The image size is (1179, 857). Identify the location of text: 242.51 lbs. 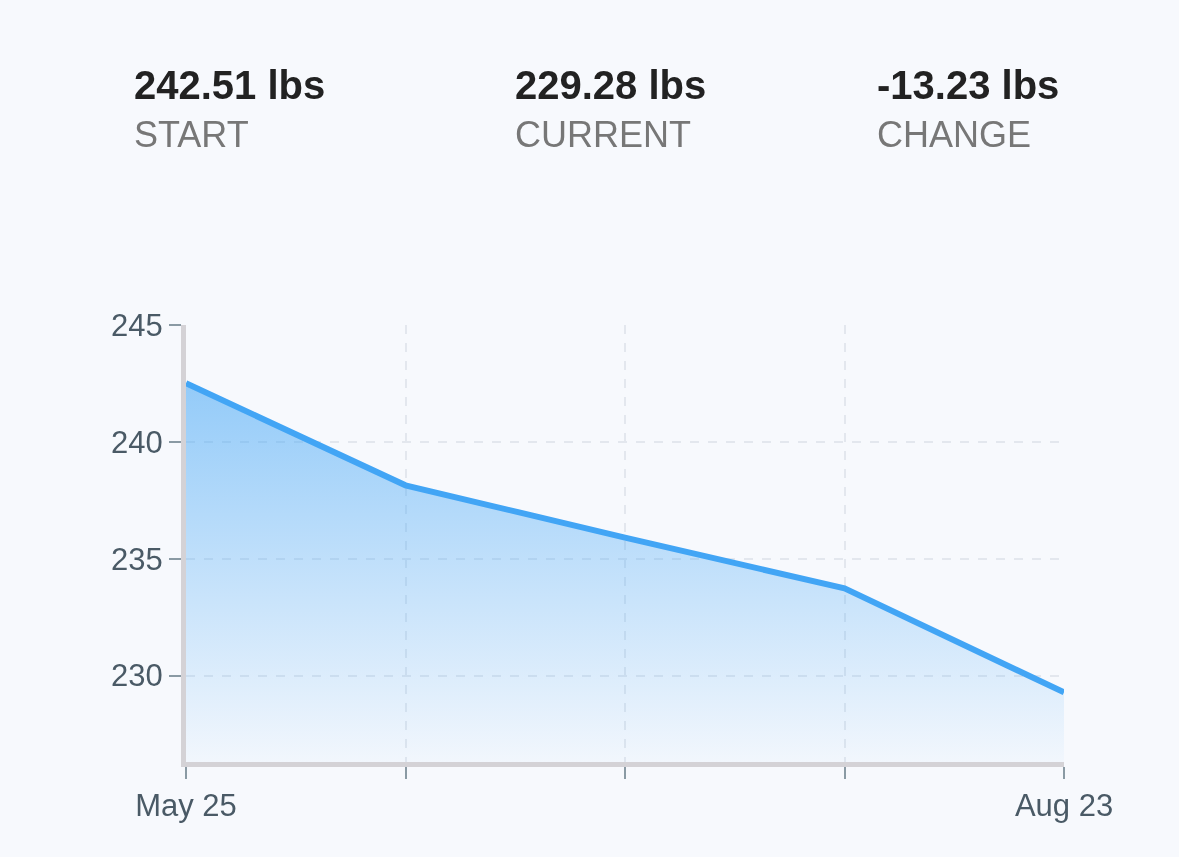
(230, 85).